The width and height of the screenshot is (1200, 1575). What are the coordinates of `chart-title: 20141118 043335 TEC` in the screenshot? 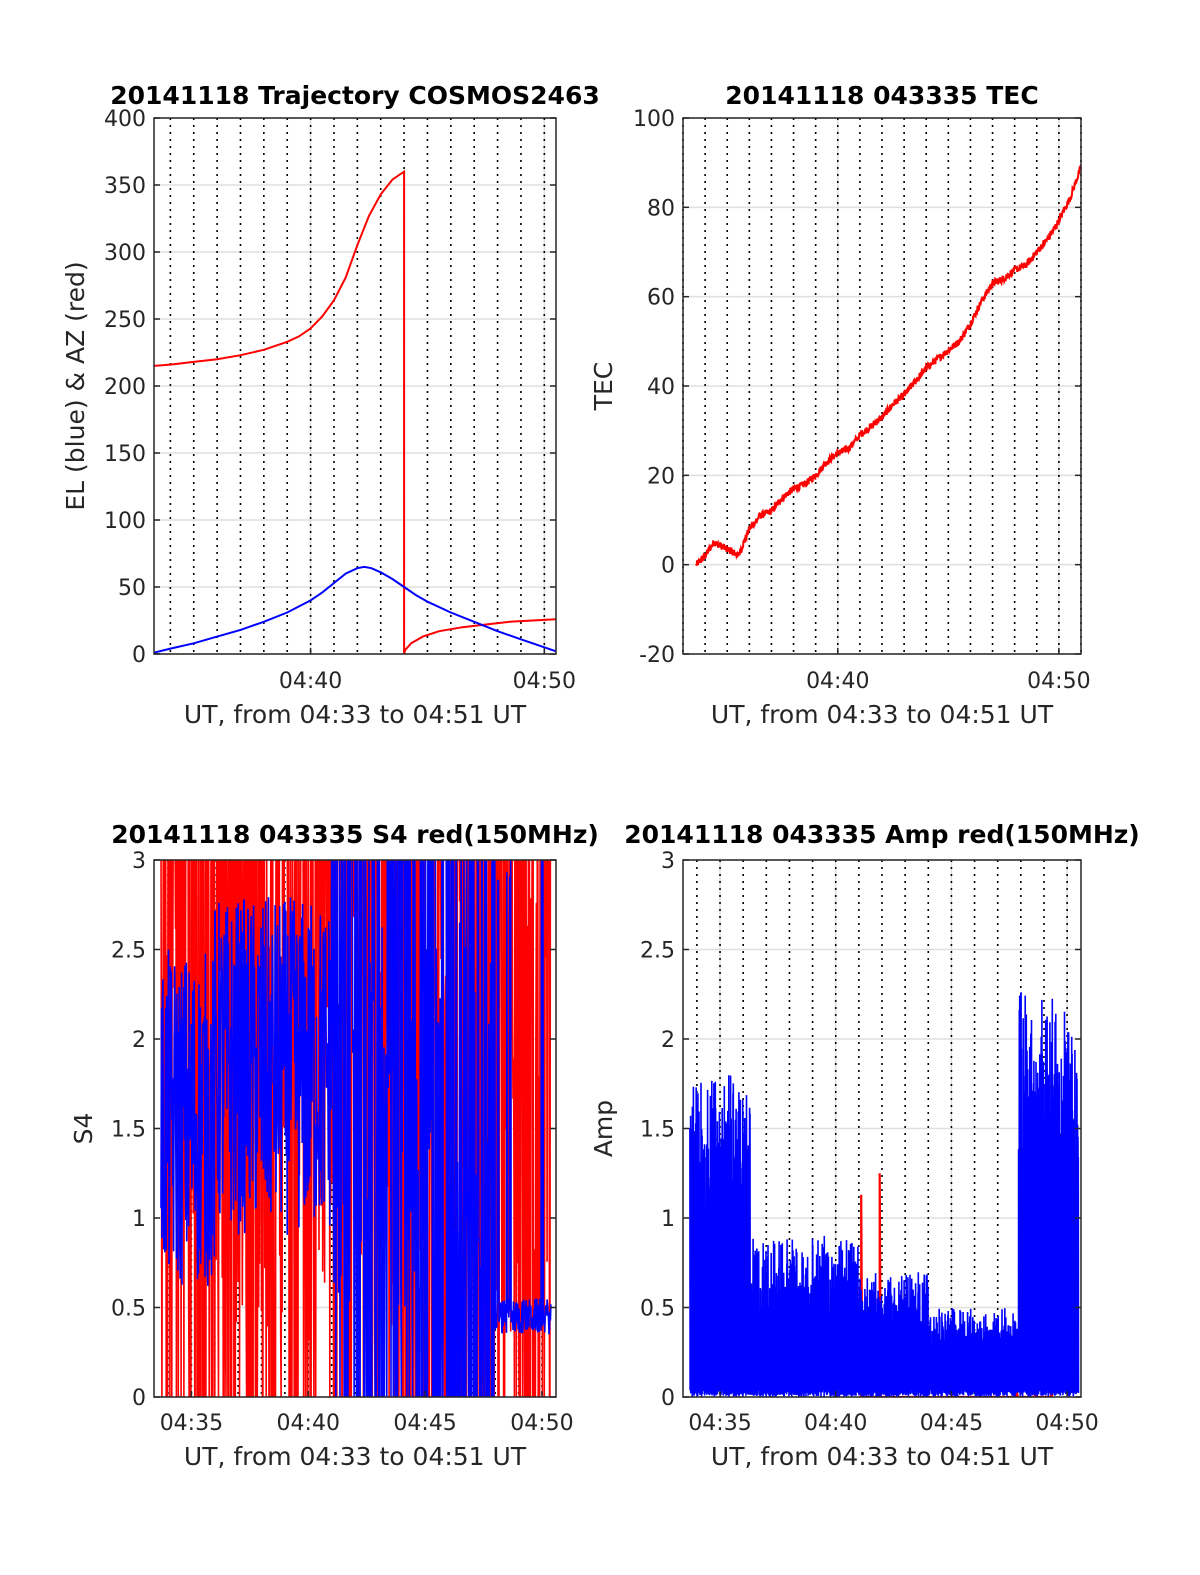 It's located at (881, 95).